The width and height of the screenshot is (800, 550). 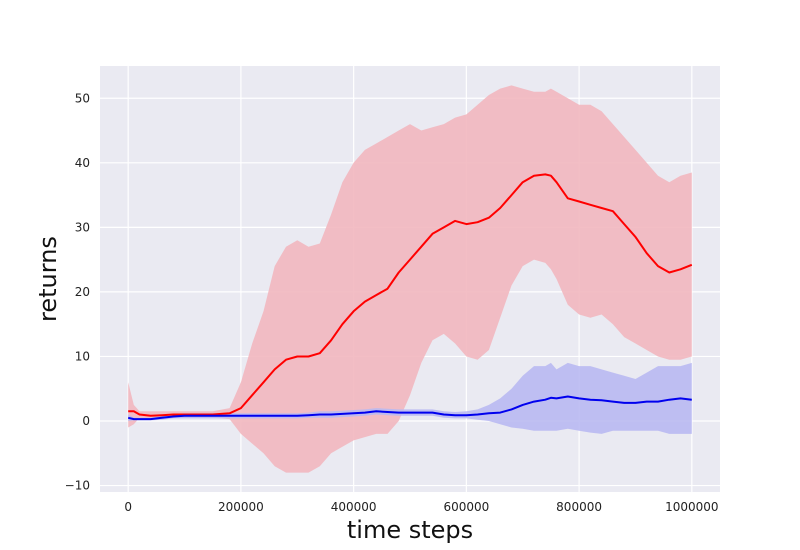 What do you see at coordinates (128, 507) in the screenshot?
I see `x-tick-label: 0` at bounding box center [128, 507].